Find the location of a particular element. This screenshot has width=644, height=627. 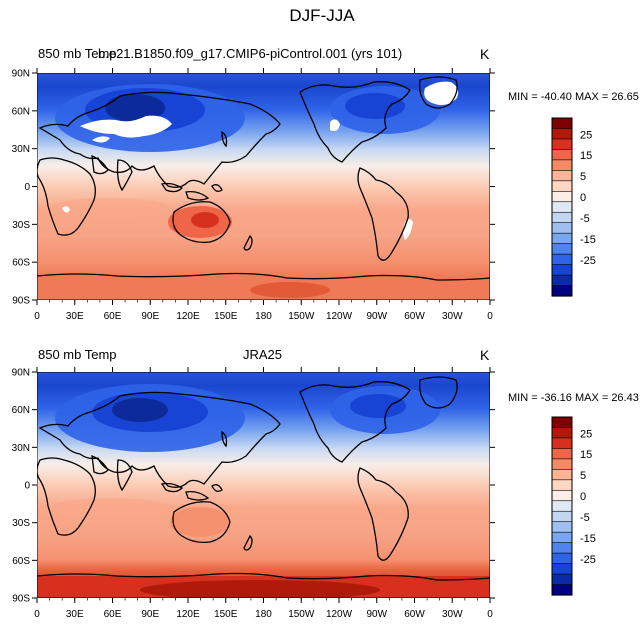

panel1-minmax: MIN = -40.40 MAX = 26.65 is located at coordinates (573, 97).